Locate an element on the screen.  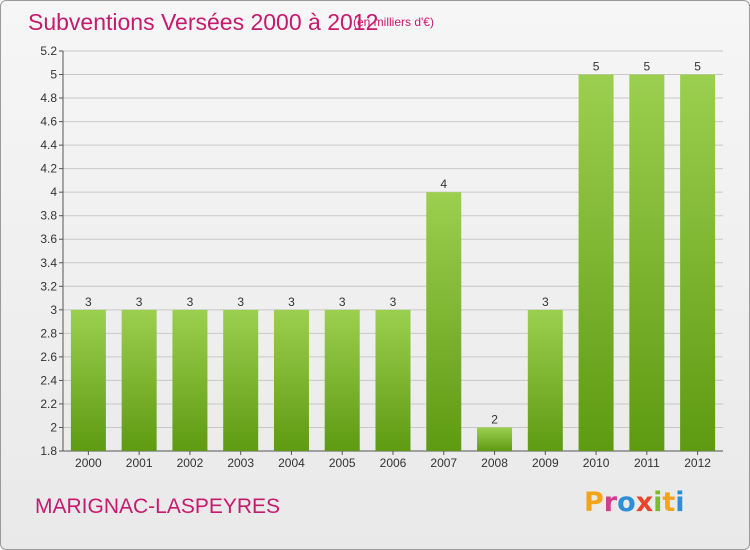
x-tick-label: 2009 is located at coordinates (545, 463).